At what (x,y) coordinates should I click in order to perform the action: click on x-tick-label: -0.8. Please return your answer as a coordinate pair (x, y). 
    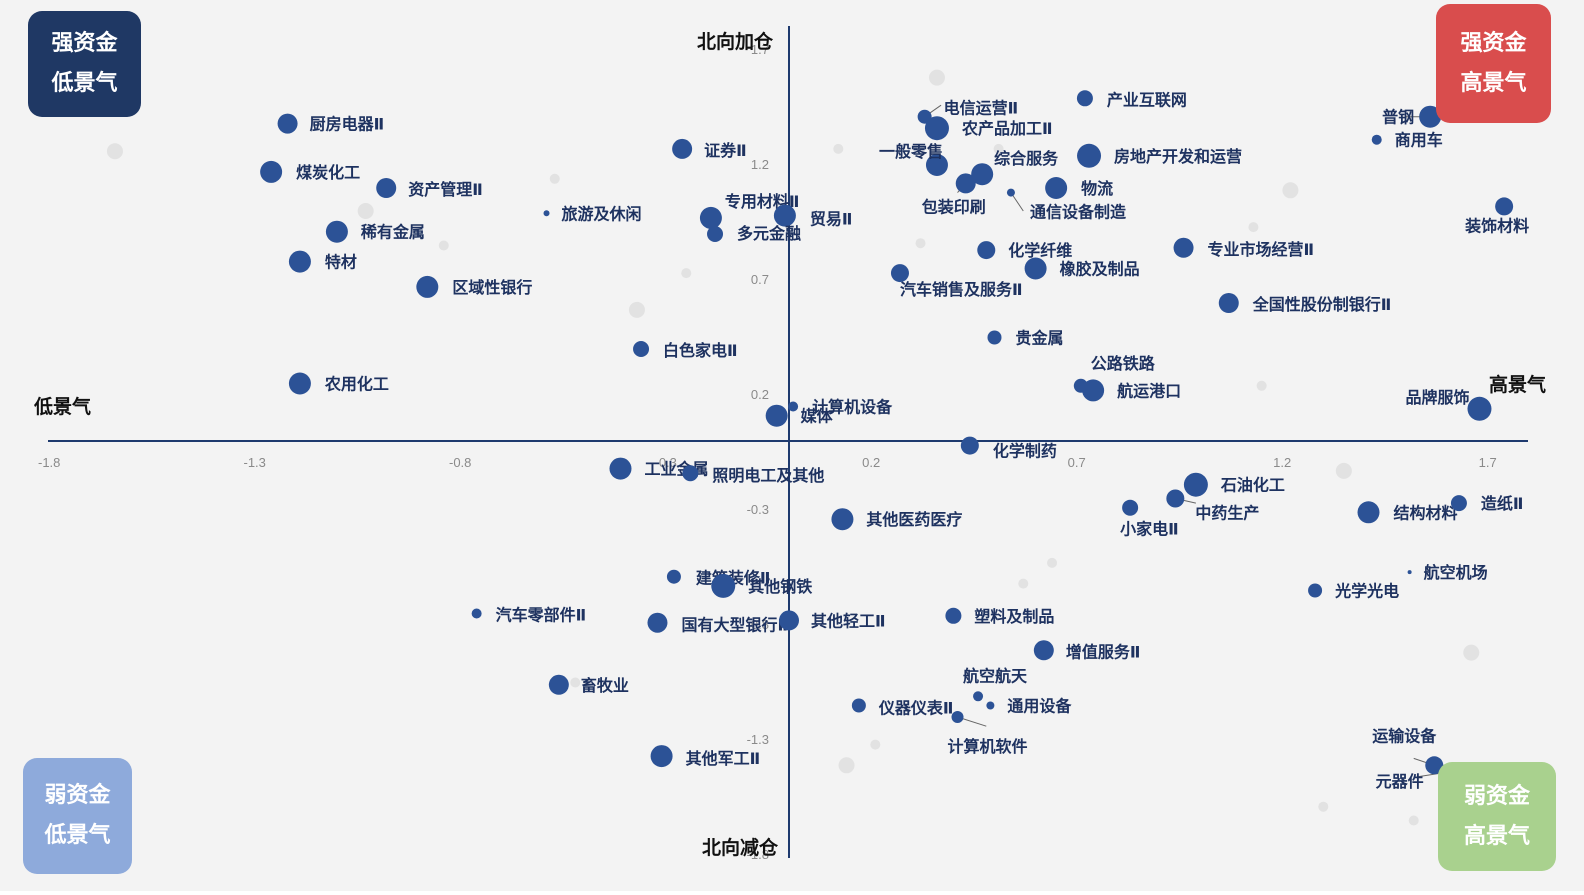
    Looking at the image, I should click on (460, 462).